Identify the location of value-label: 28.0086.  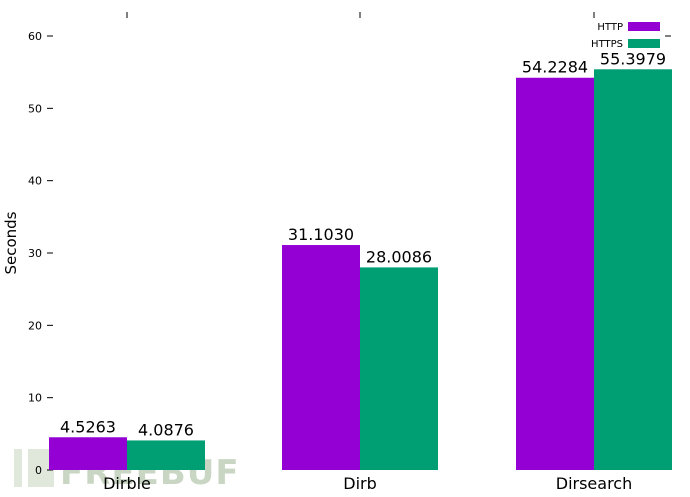
(399, 256).